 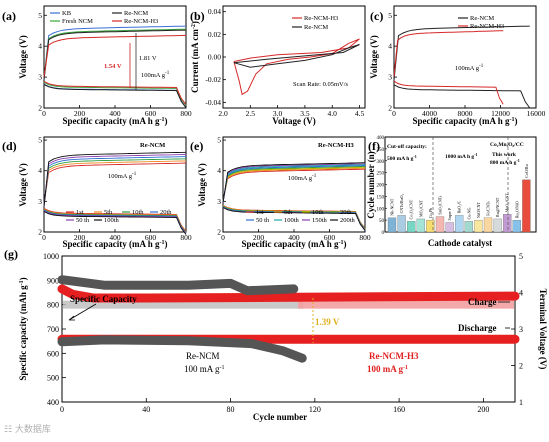 What do you see at coordinates (521, 329) in the screenshot?
I see `y2-tick-label: 3` at bounding box center [521, 329].